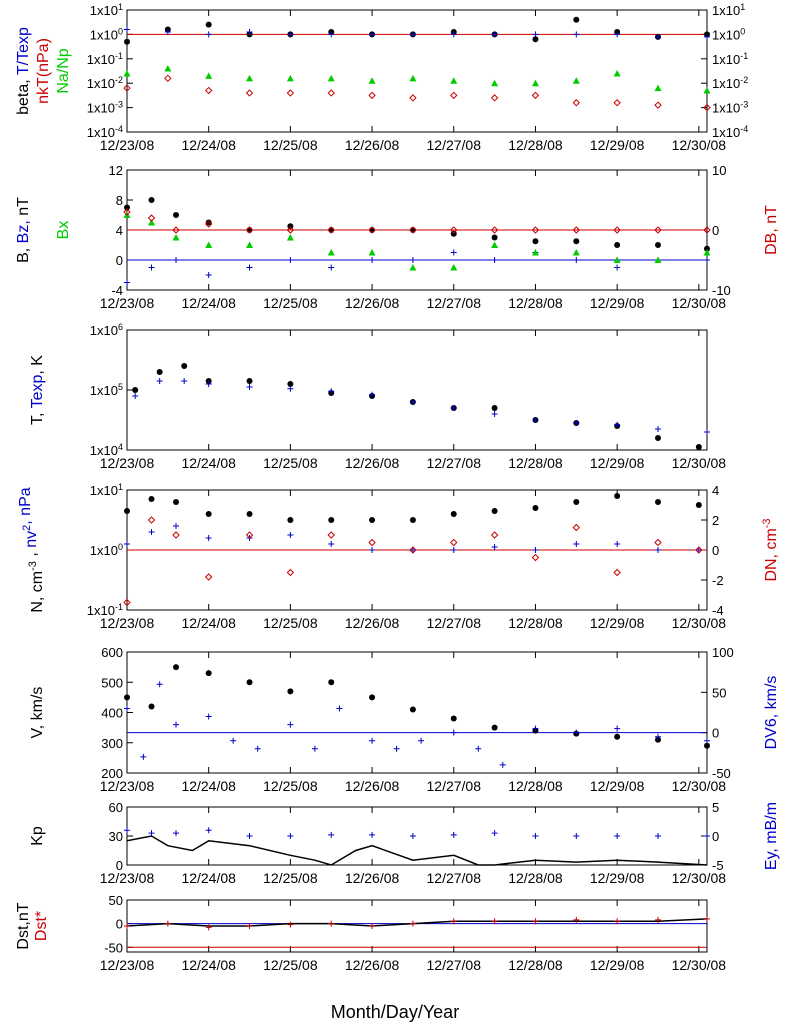 Image resolution: width=791 pixels, height=1024 pixels. What do you see at coordinates (771, 713) in the screenshot?
I see `panel-velocity-ylabel-2: DV6, km/s` at bounding box center [771, 713].